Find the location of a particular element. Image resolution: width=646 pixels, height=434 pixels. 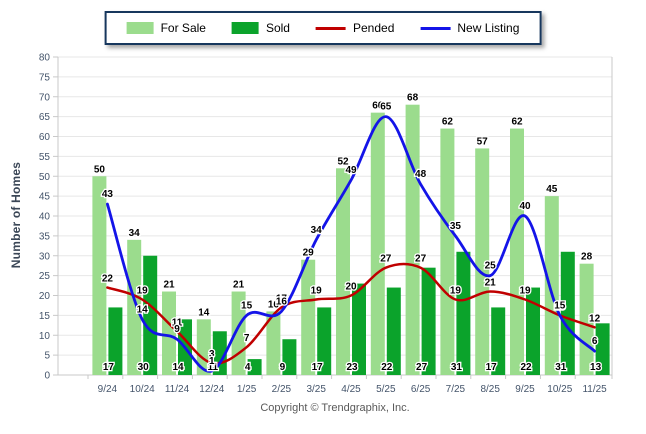

new-listing-line-swatch-icon is located at coordinates (435, 28).